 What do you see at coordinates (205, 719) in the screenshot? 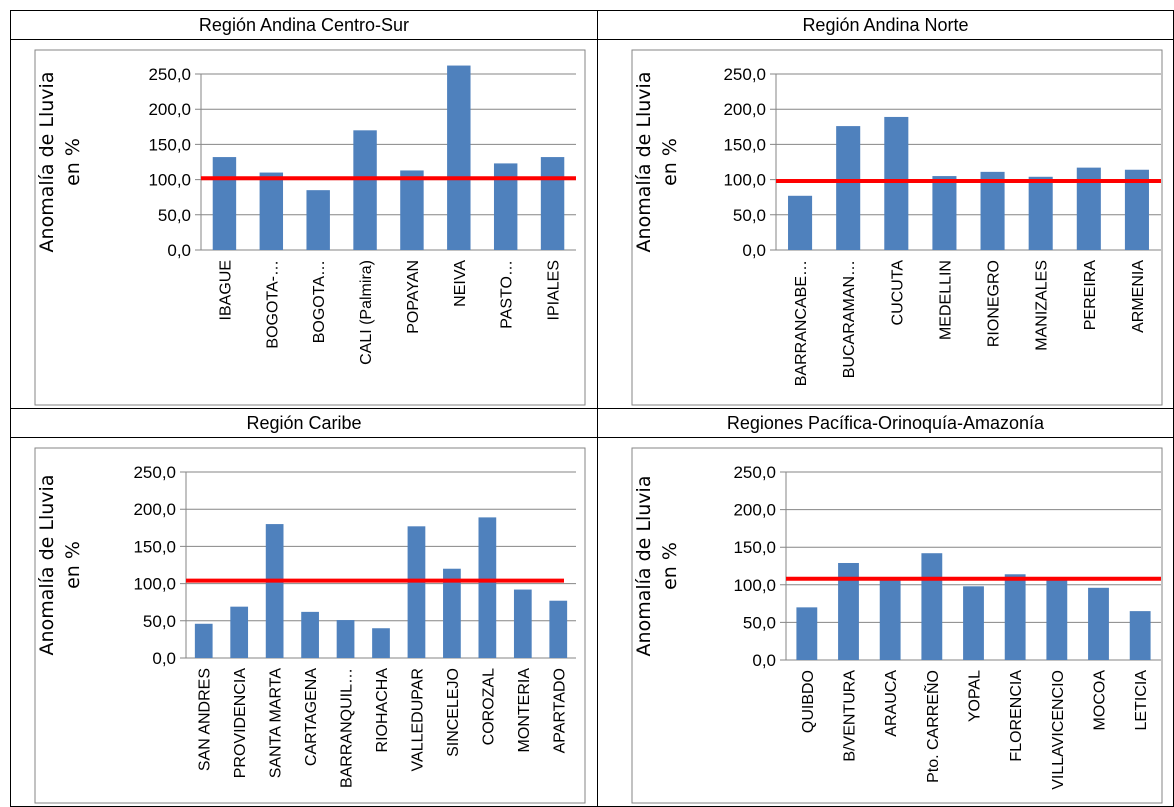
I see `category-label: SAN ANDRES` at bounding box center [205, 719].